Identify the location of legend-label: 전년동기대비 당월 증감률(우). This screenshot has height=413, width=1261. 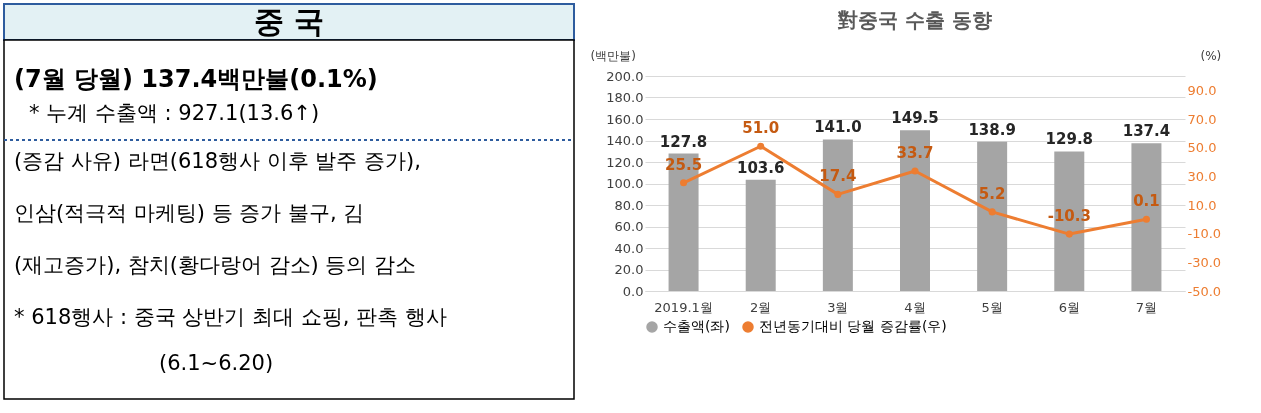
(853, 326).